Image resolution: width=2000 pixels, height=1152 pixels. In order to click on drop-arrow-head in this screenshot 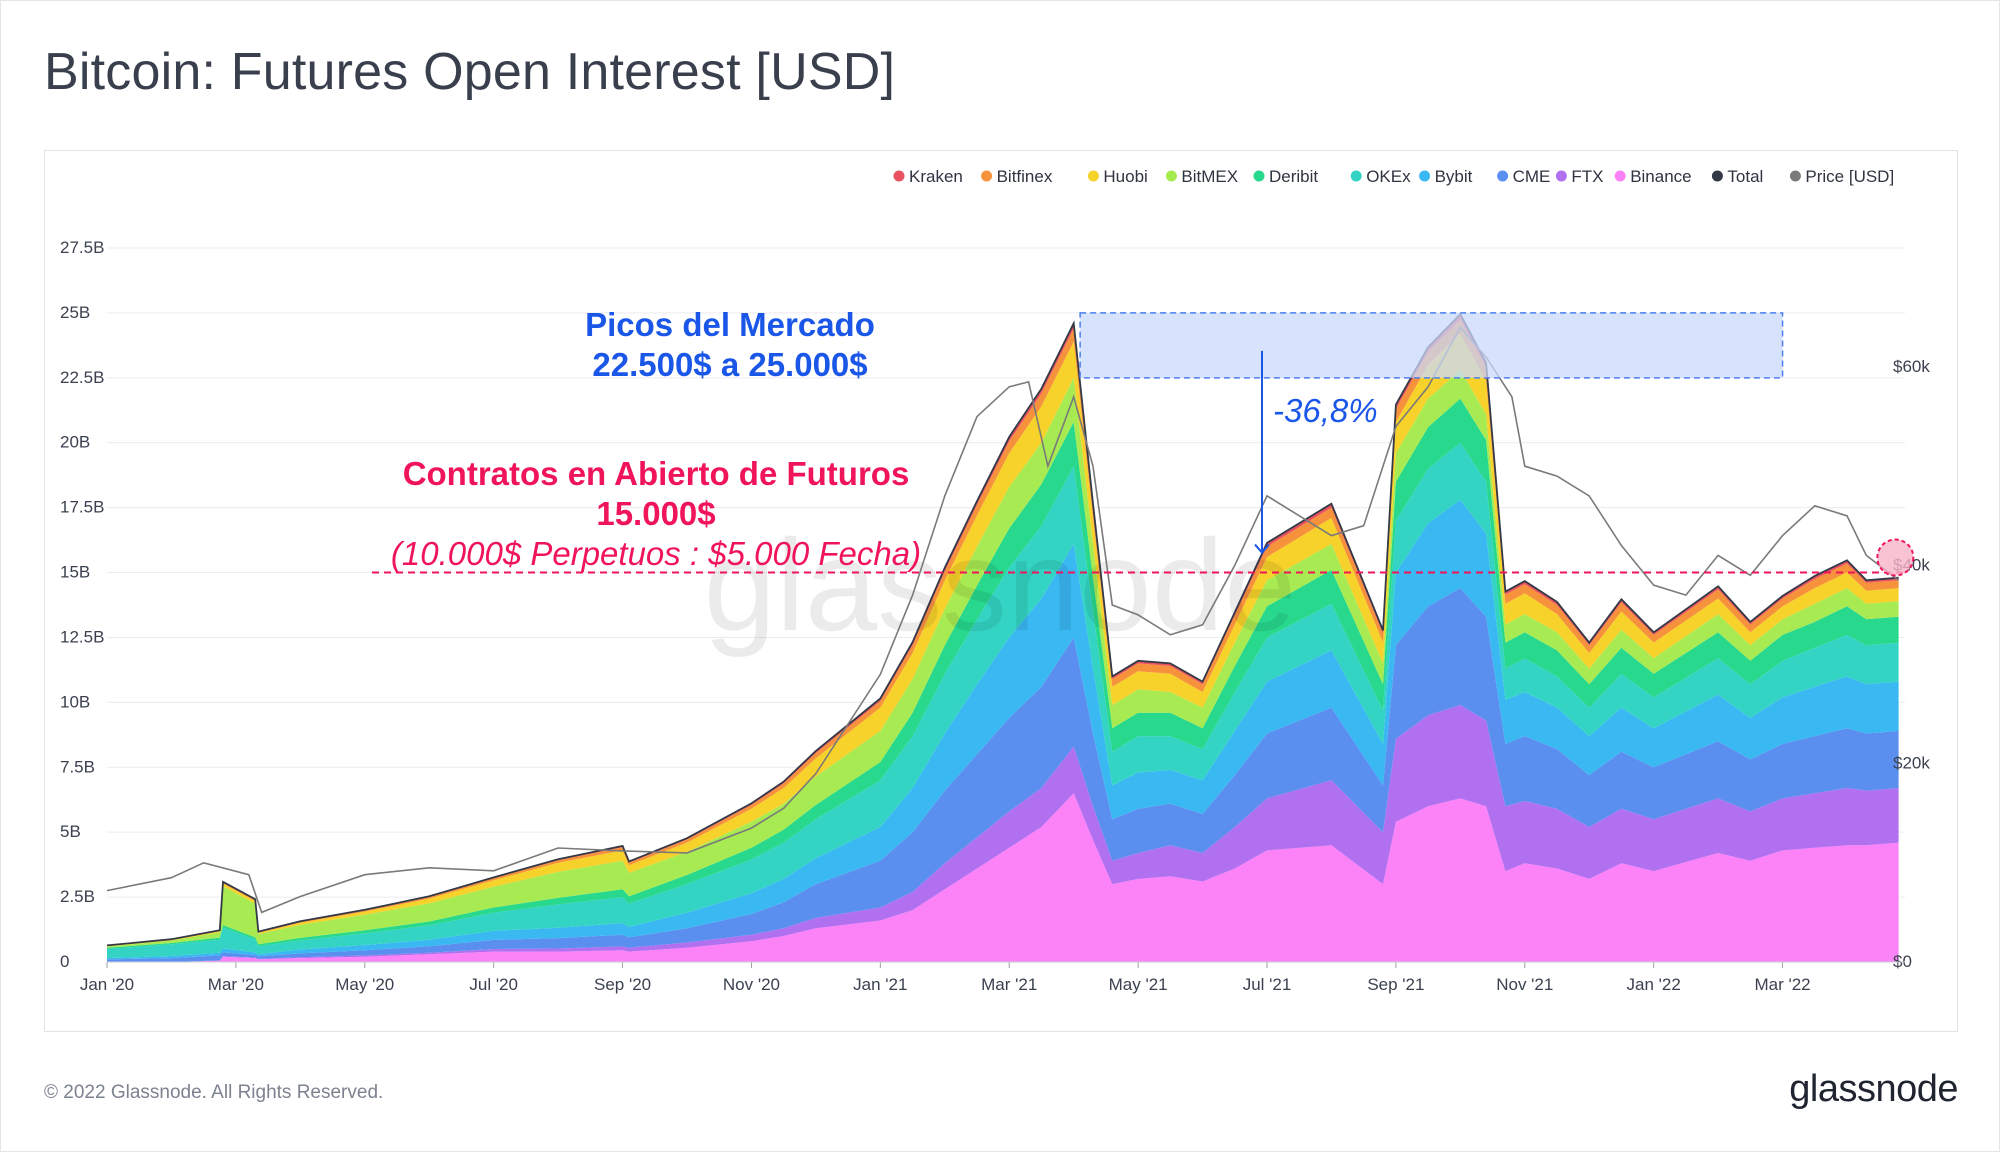, I will do `click(1262, 549)`.